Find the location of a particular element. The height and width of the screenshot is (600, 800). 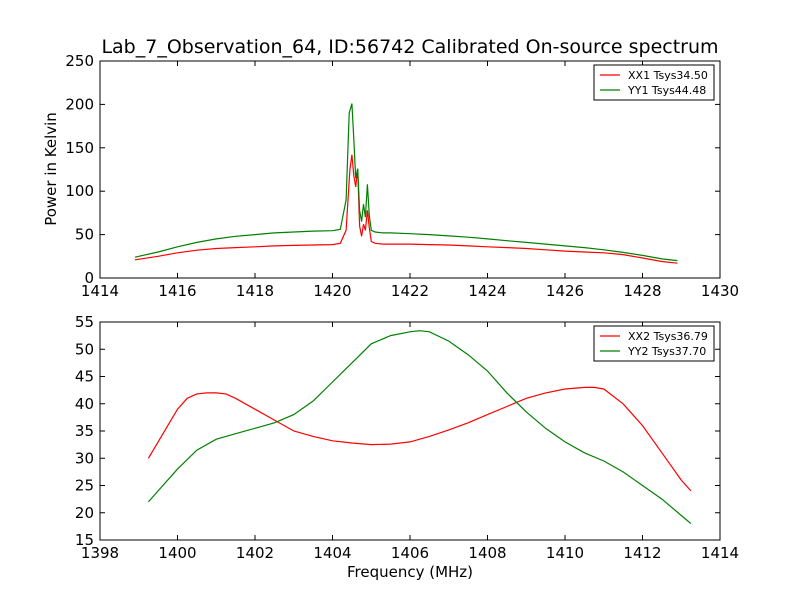

x-tick-label: 1420 is located at coordinates (332, 291).